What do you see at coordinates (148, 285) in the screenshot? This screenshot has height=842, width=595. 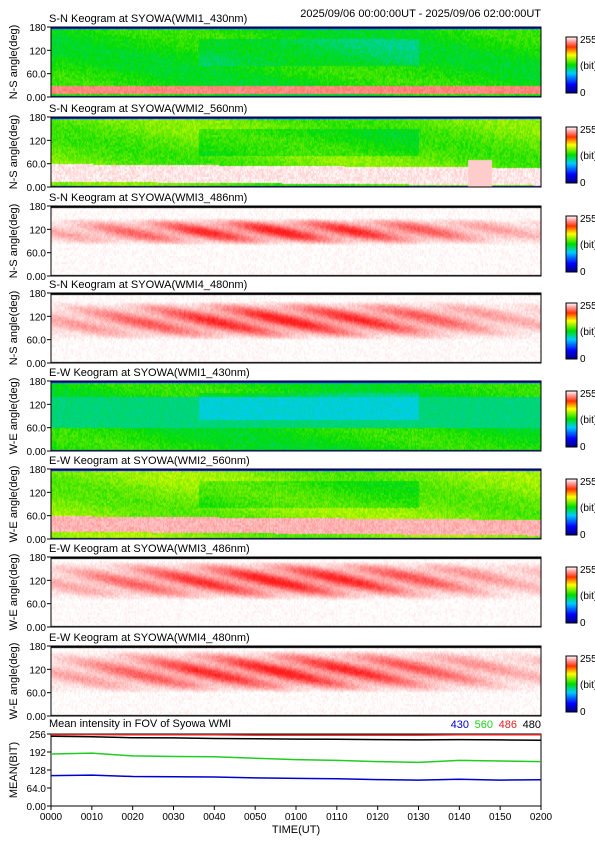 I see `panel-title: S-N Keogram at SYOWA(WMI4_480nm)` at bounding box center [148, 285].